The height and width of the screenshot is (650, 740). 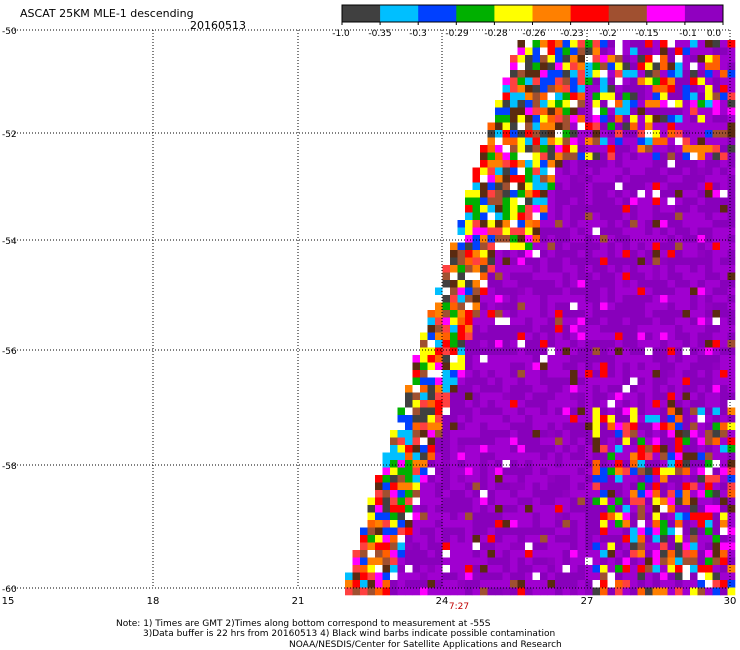 I want to click on lon-label: 27, so click(x=587, y=601).